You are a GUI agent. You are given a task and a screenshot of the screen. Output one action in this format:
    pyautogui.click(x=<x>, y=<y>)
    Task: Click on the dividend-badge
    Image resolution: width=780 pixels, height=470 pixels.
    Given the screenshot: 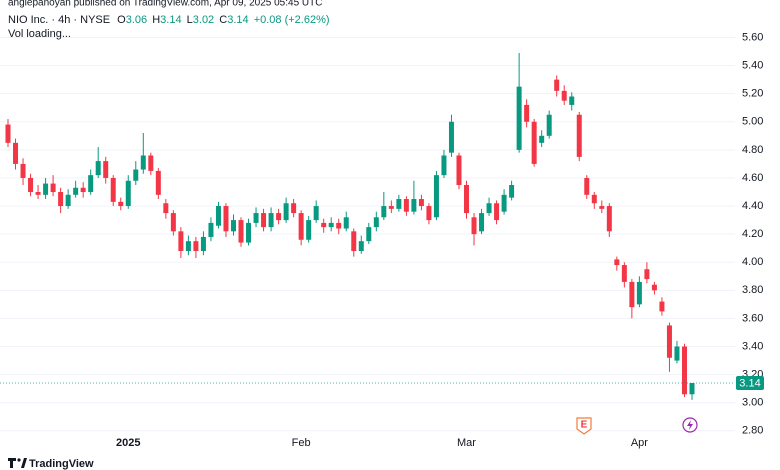 What is the action you would take?
    pyautogui.click(x=690, y=425)
    